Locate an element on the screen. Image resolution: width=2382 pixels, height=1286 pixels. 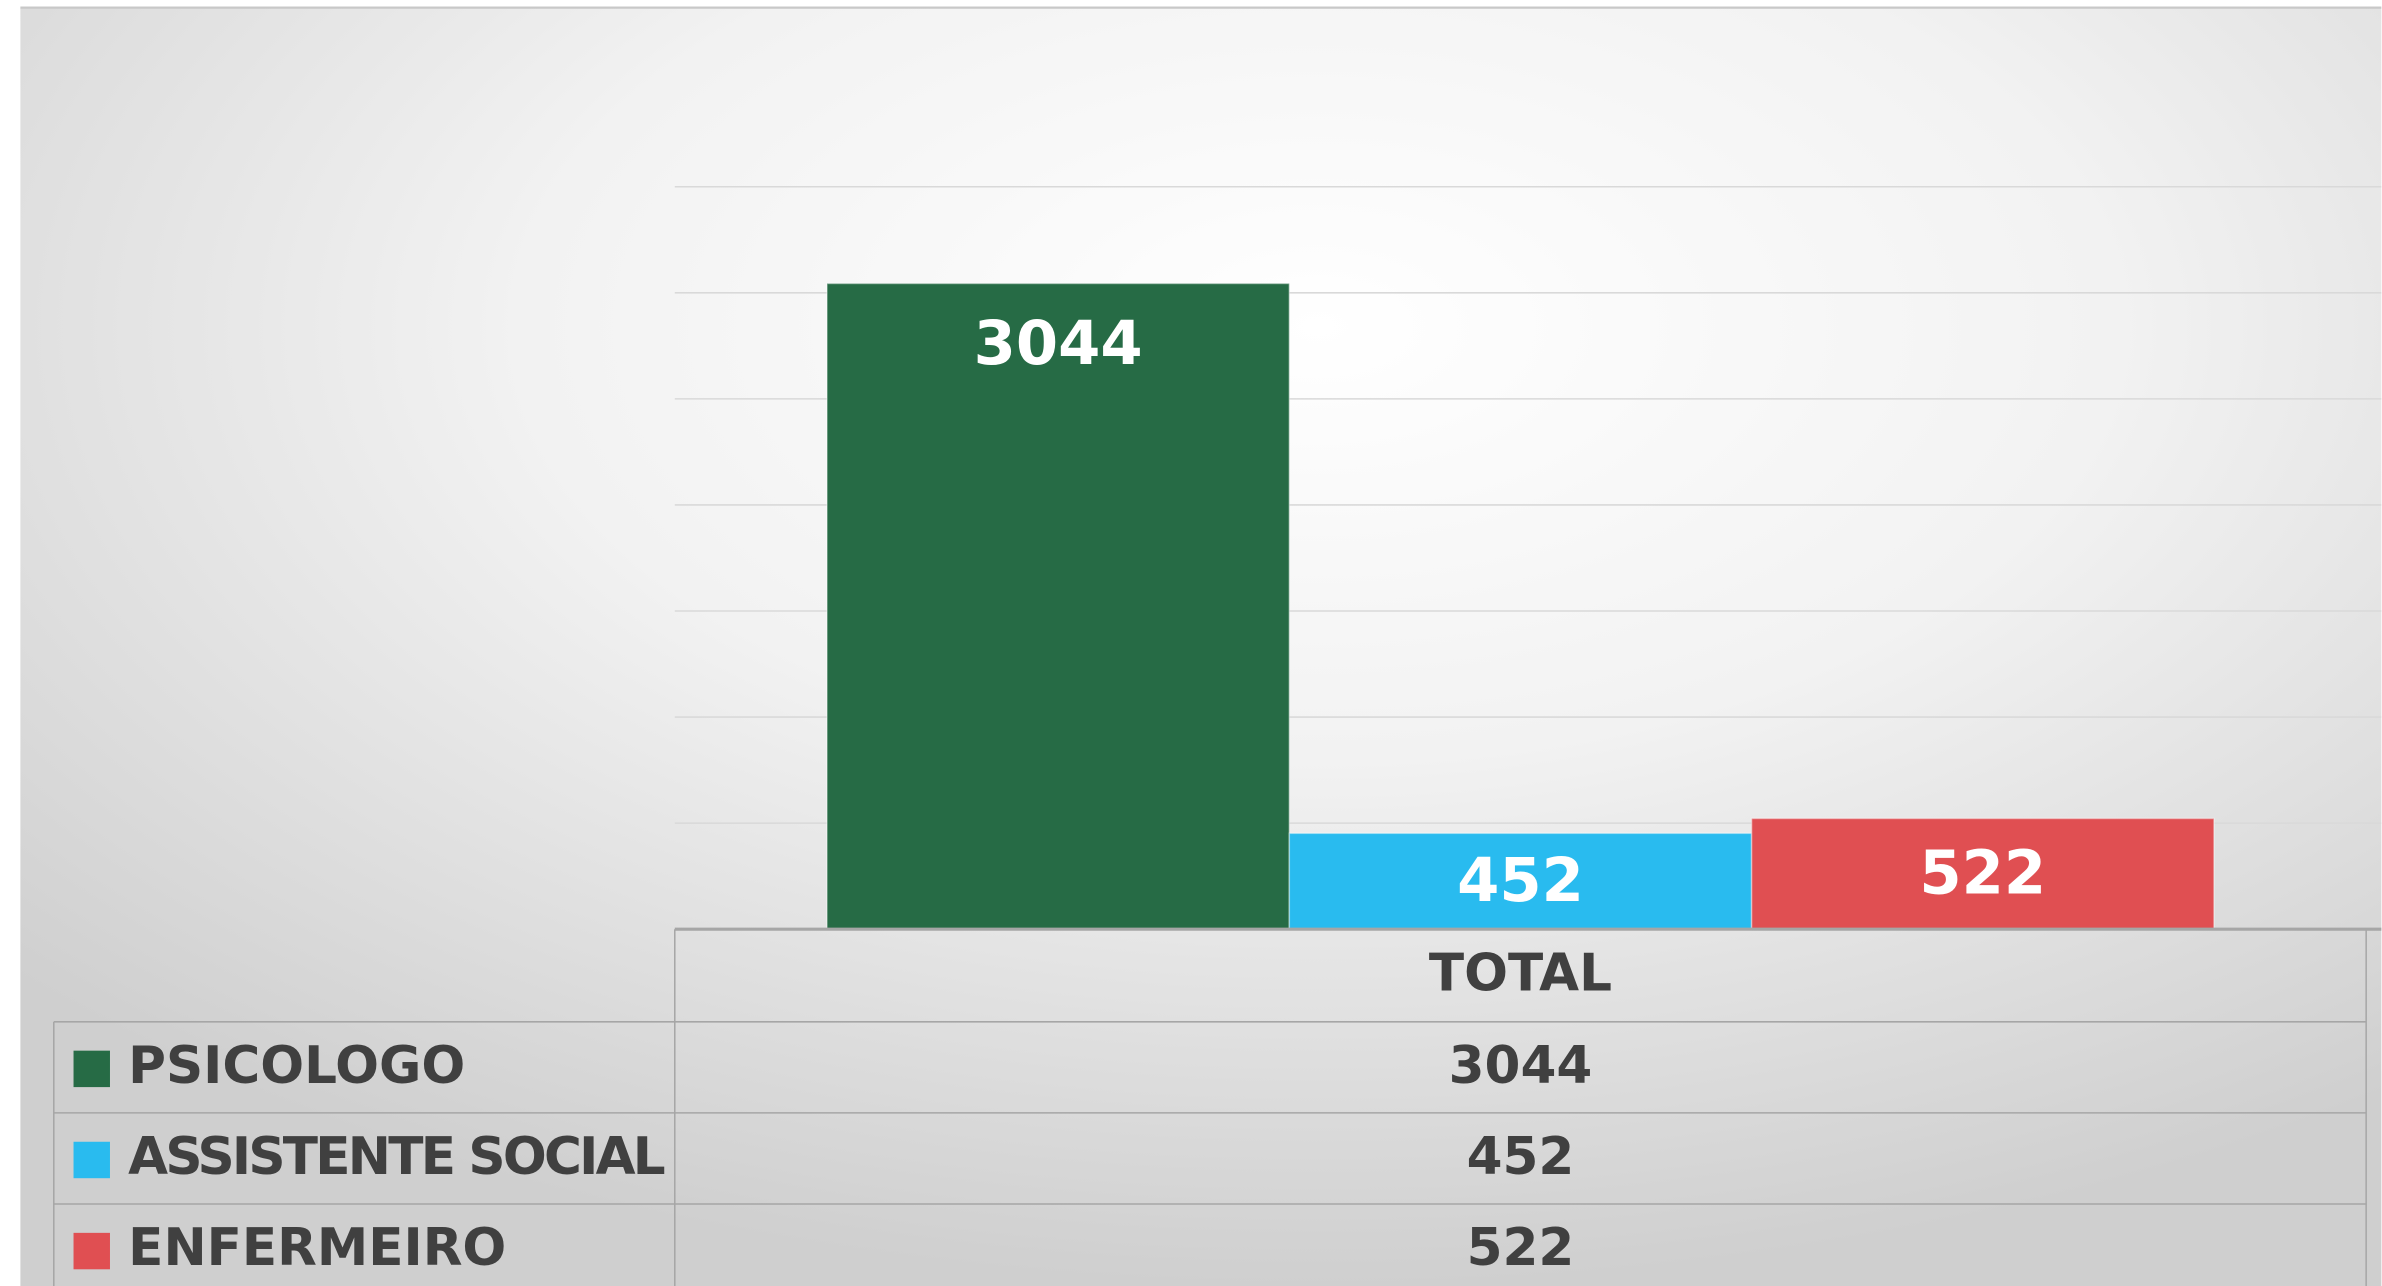
table-header: TOTAL is located at coordinates (1520, 973).